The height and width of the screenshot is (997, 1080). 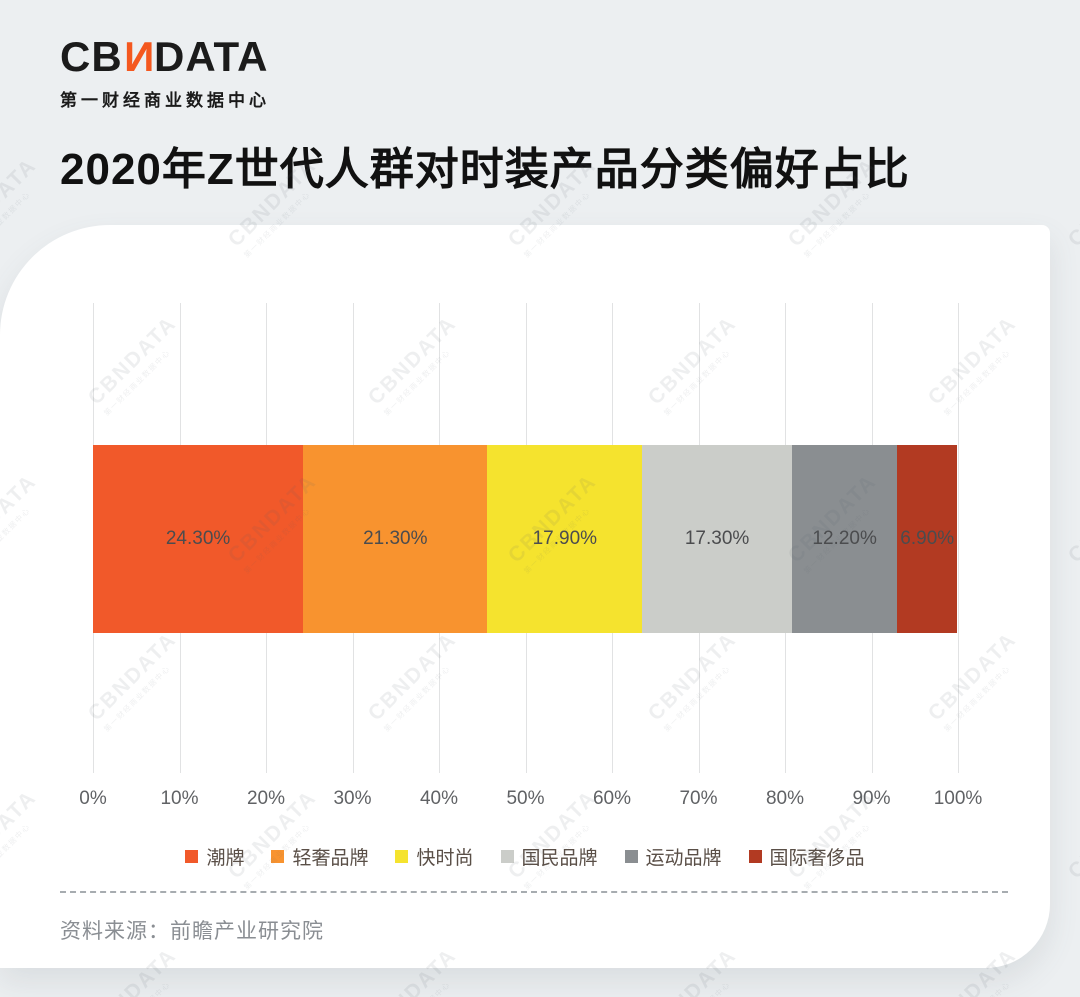 What do you see at coordinates (330, 858) in the screenshot?
I see `legend-label: 轻奢品牌` at bounding box center [330, 858].